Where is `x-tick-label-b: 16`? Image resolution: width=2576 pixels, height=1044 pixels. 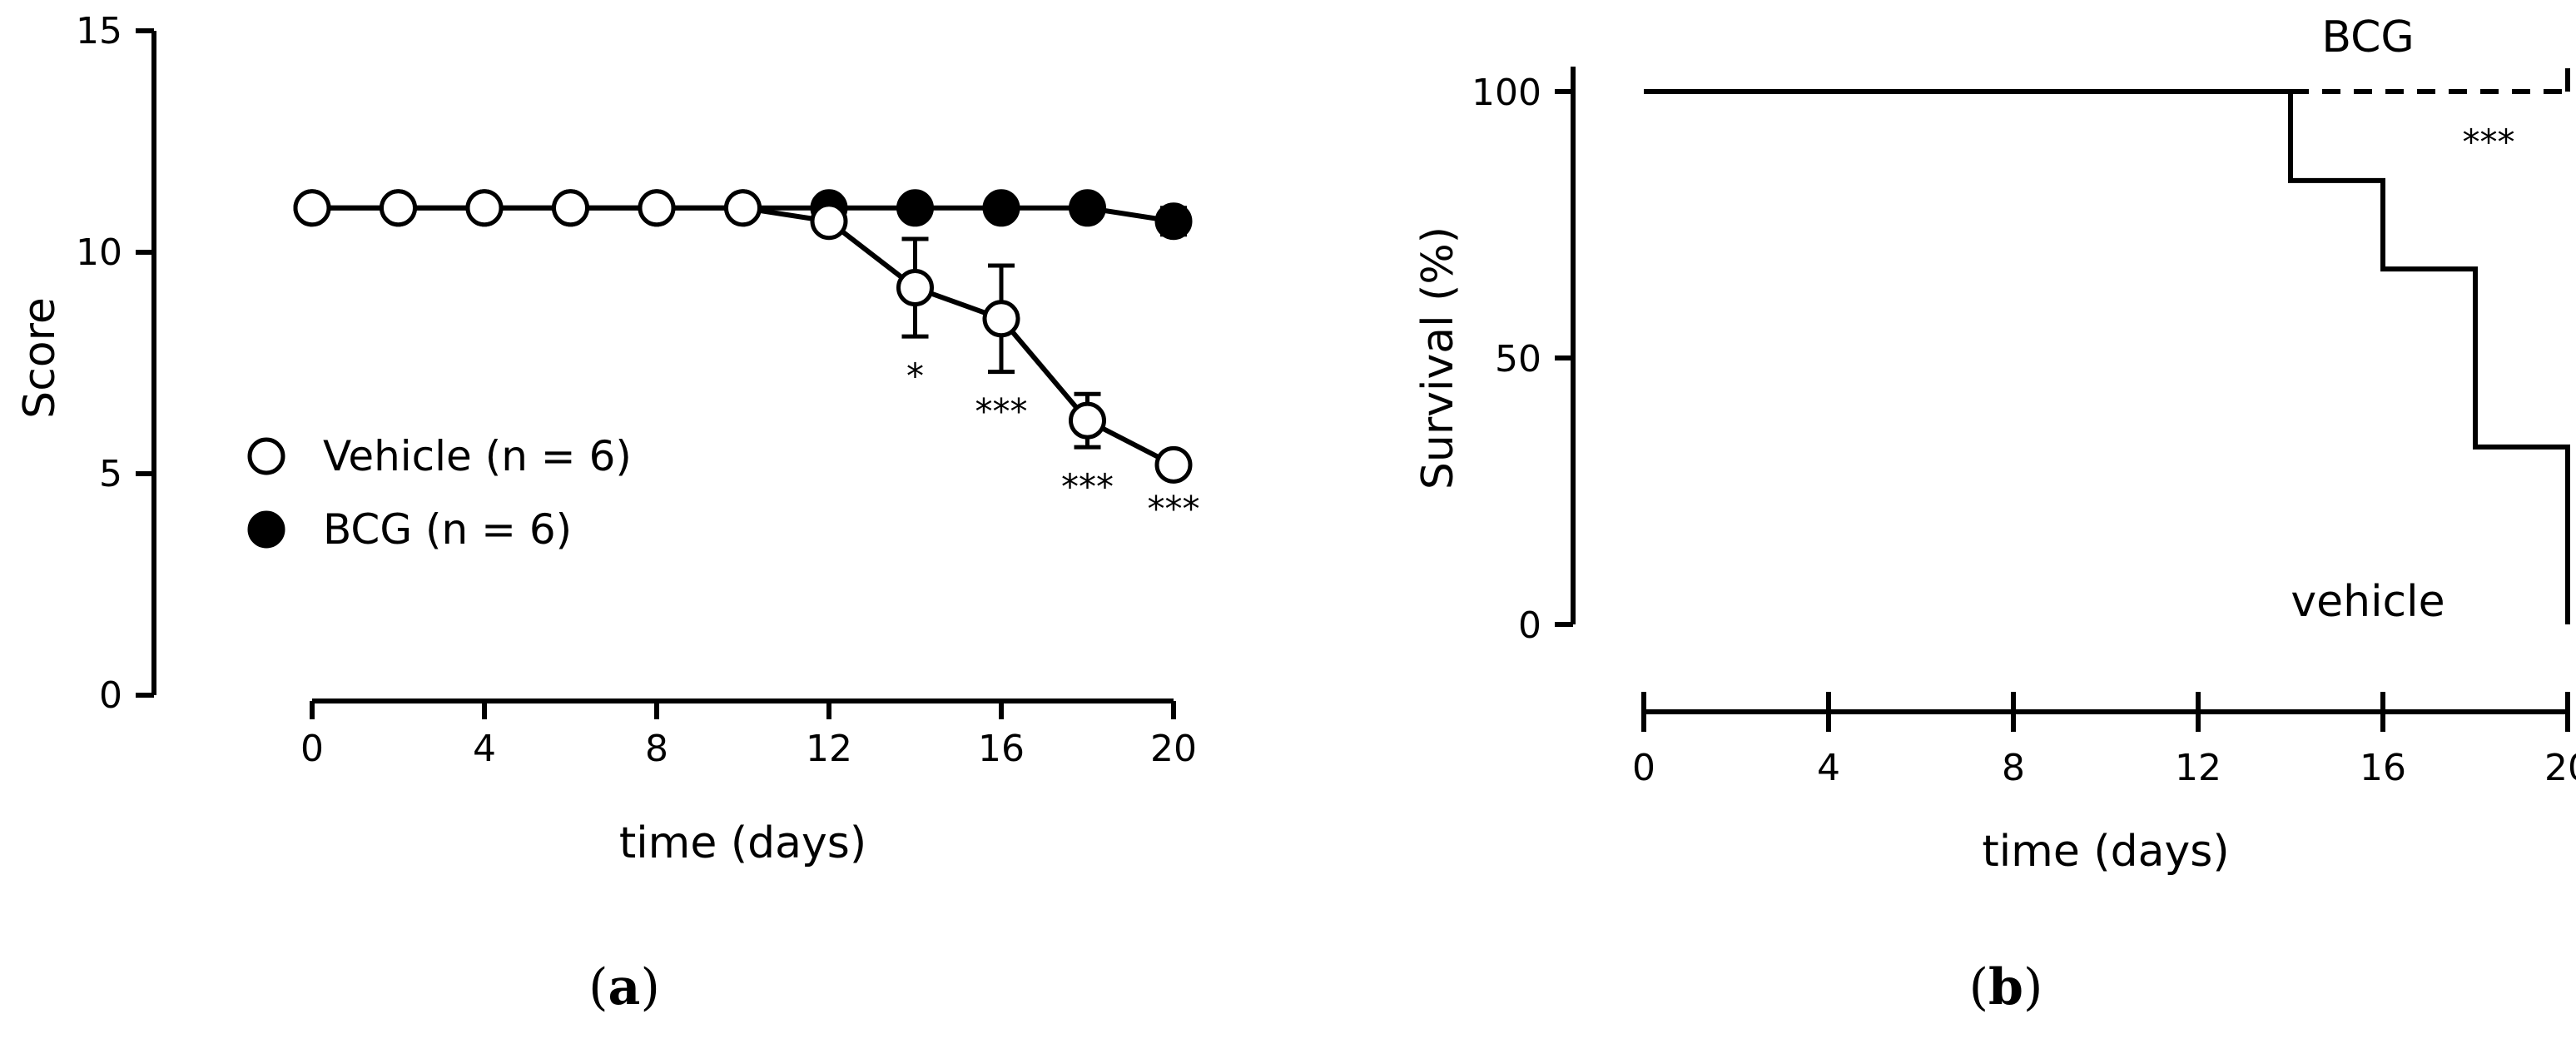 x-tick-label-b: 16 is located at coordinates (2383, 768).